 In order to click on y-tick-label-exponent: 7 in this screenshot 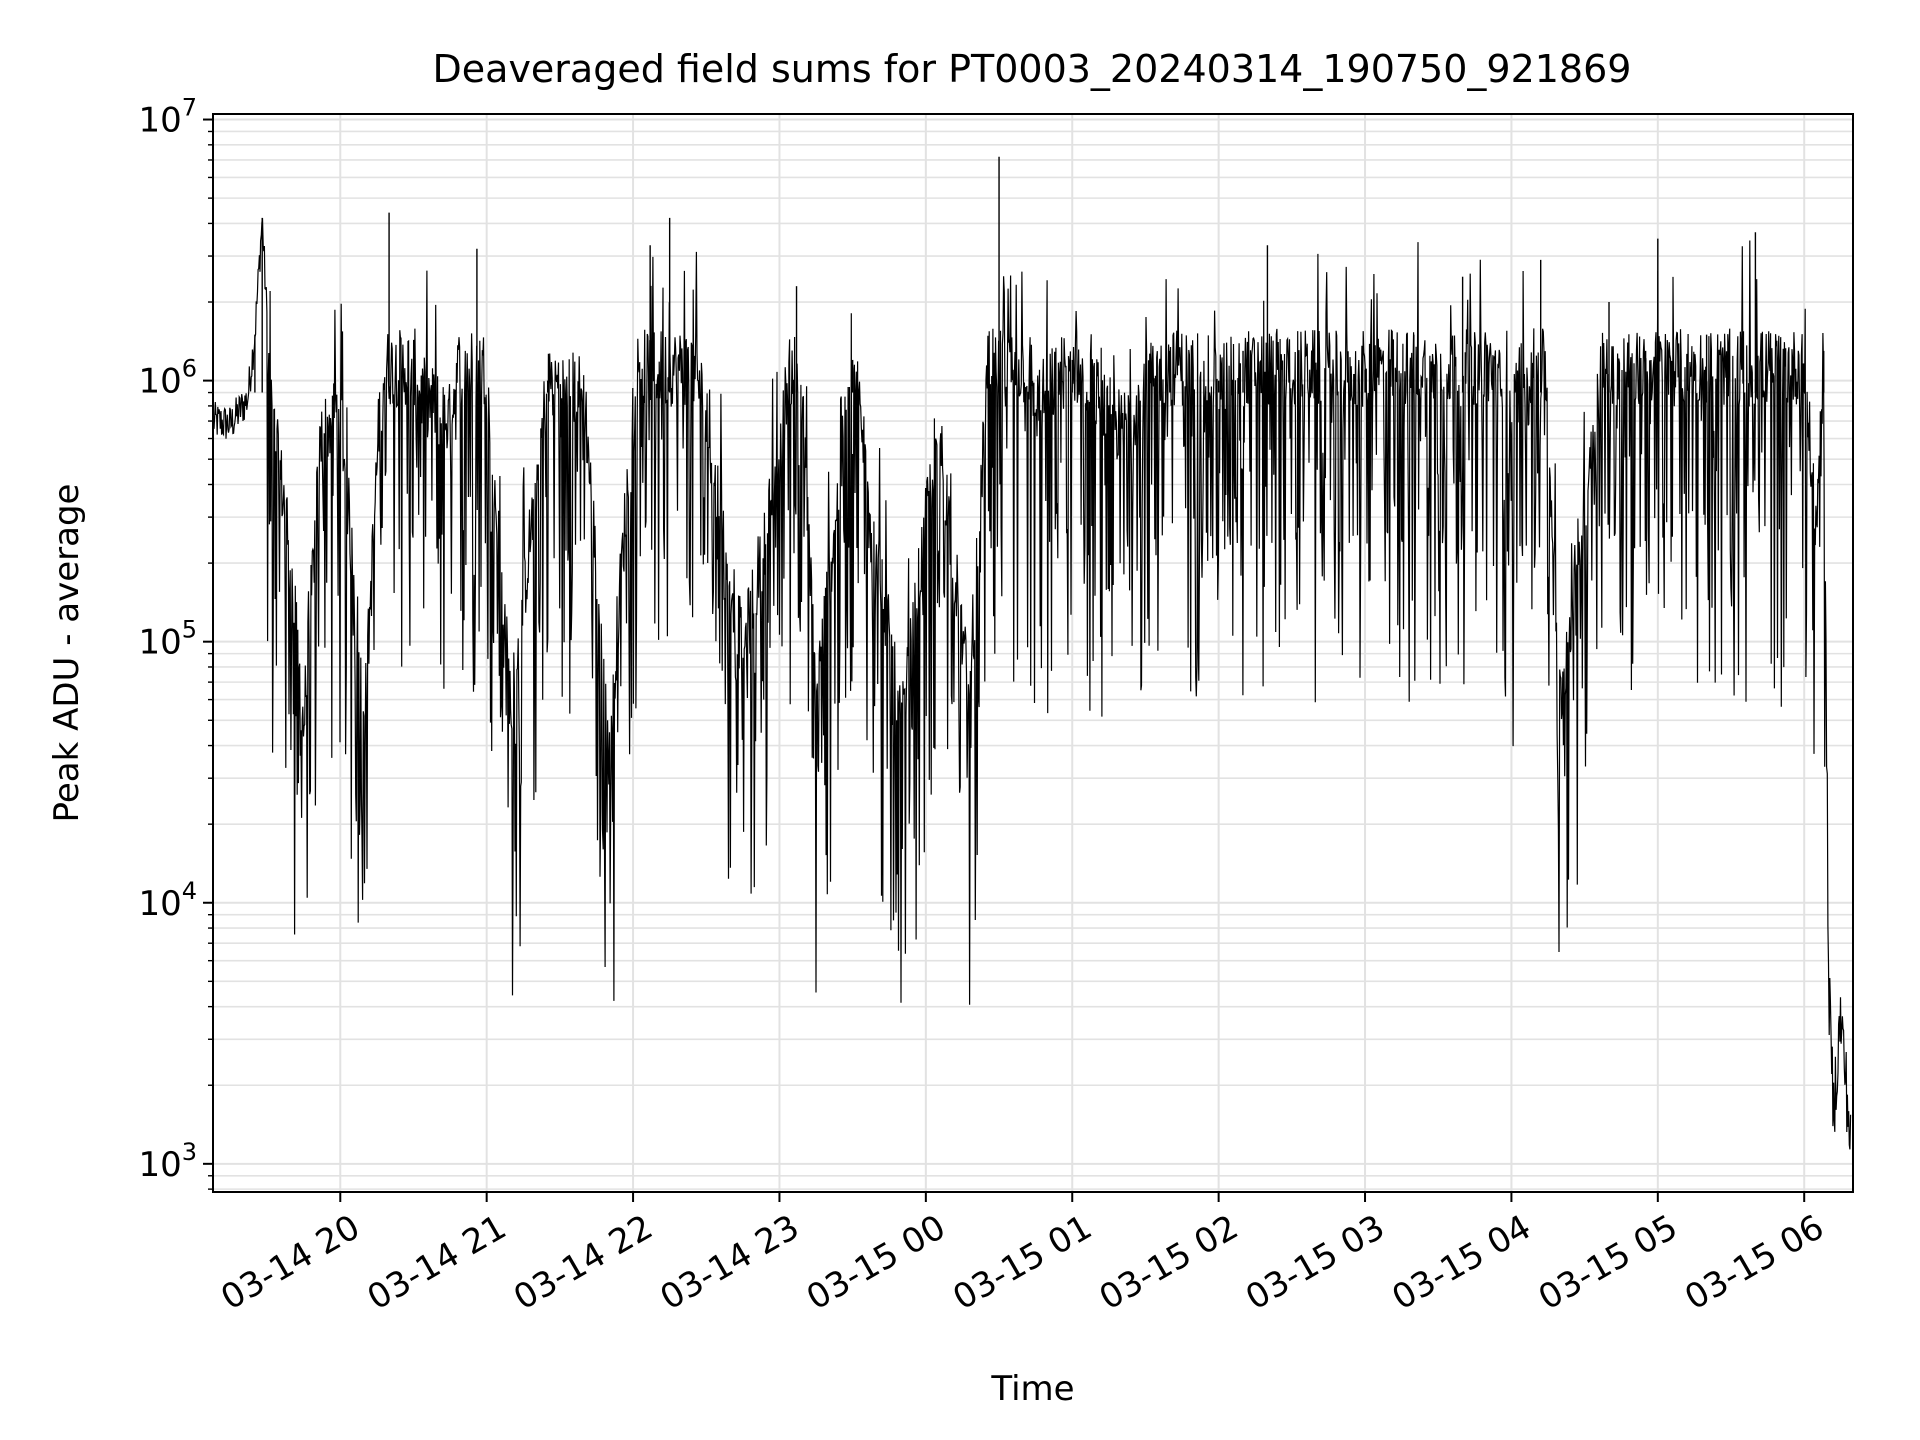, I will do `click(189, 108)`.